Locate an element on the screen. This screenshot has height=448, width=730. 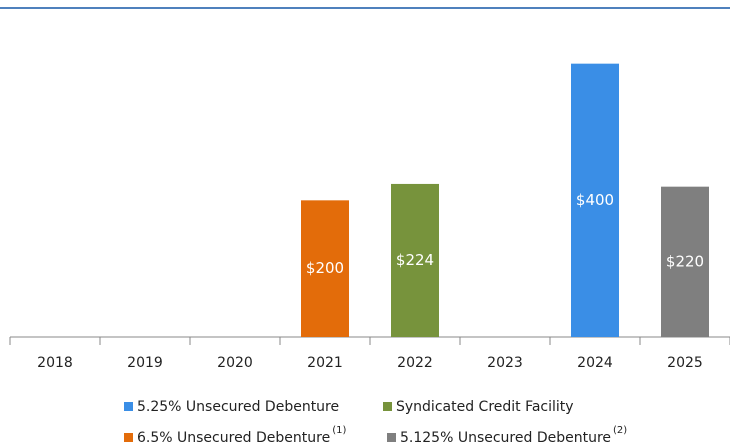
legend-label: 6.5% Unsecured Debenture is located at coordinates (233, 438).